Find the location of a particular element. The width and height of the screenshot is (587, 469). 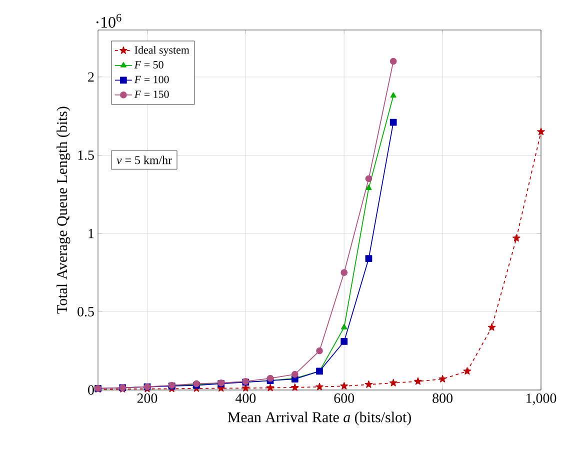

text: ·10$^{6}$ is located at coordinates (109, 21).